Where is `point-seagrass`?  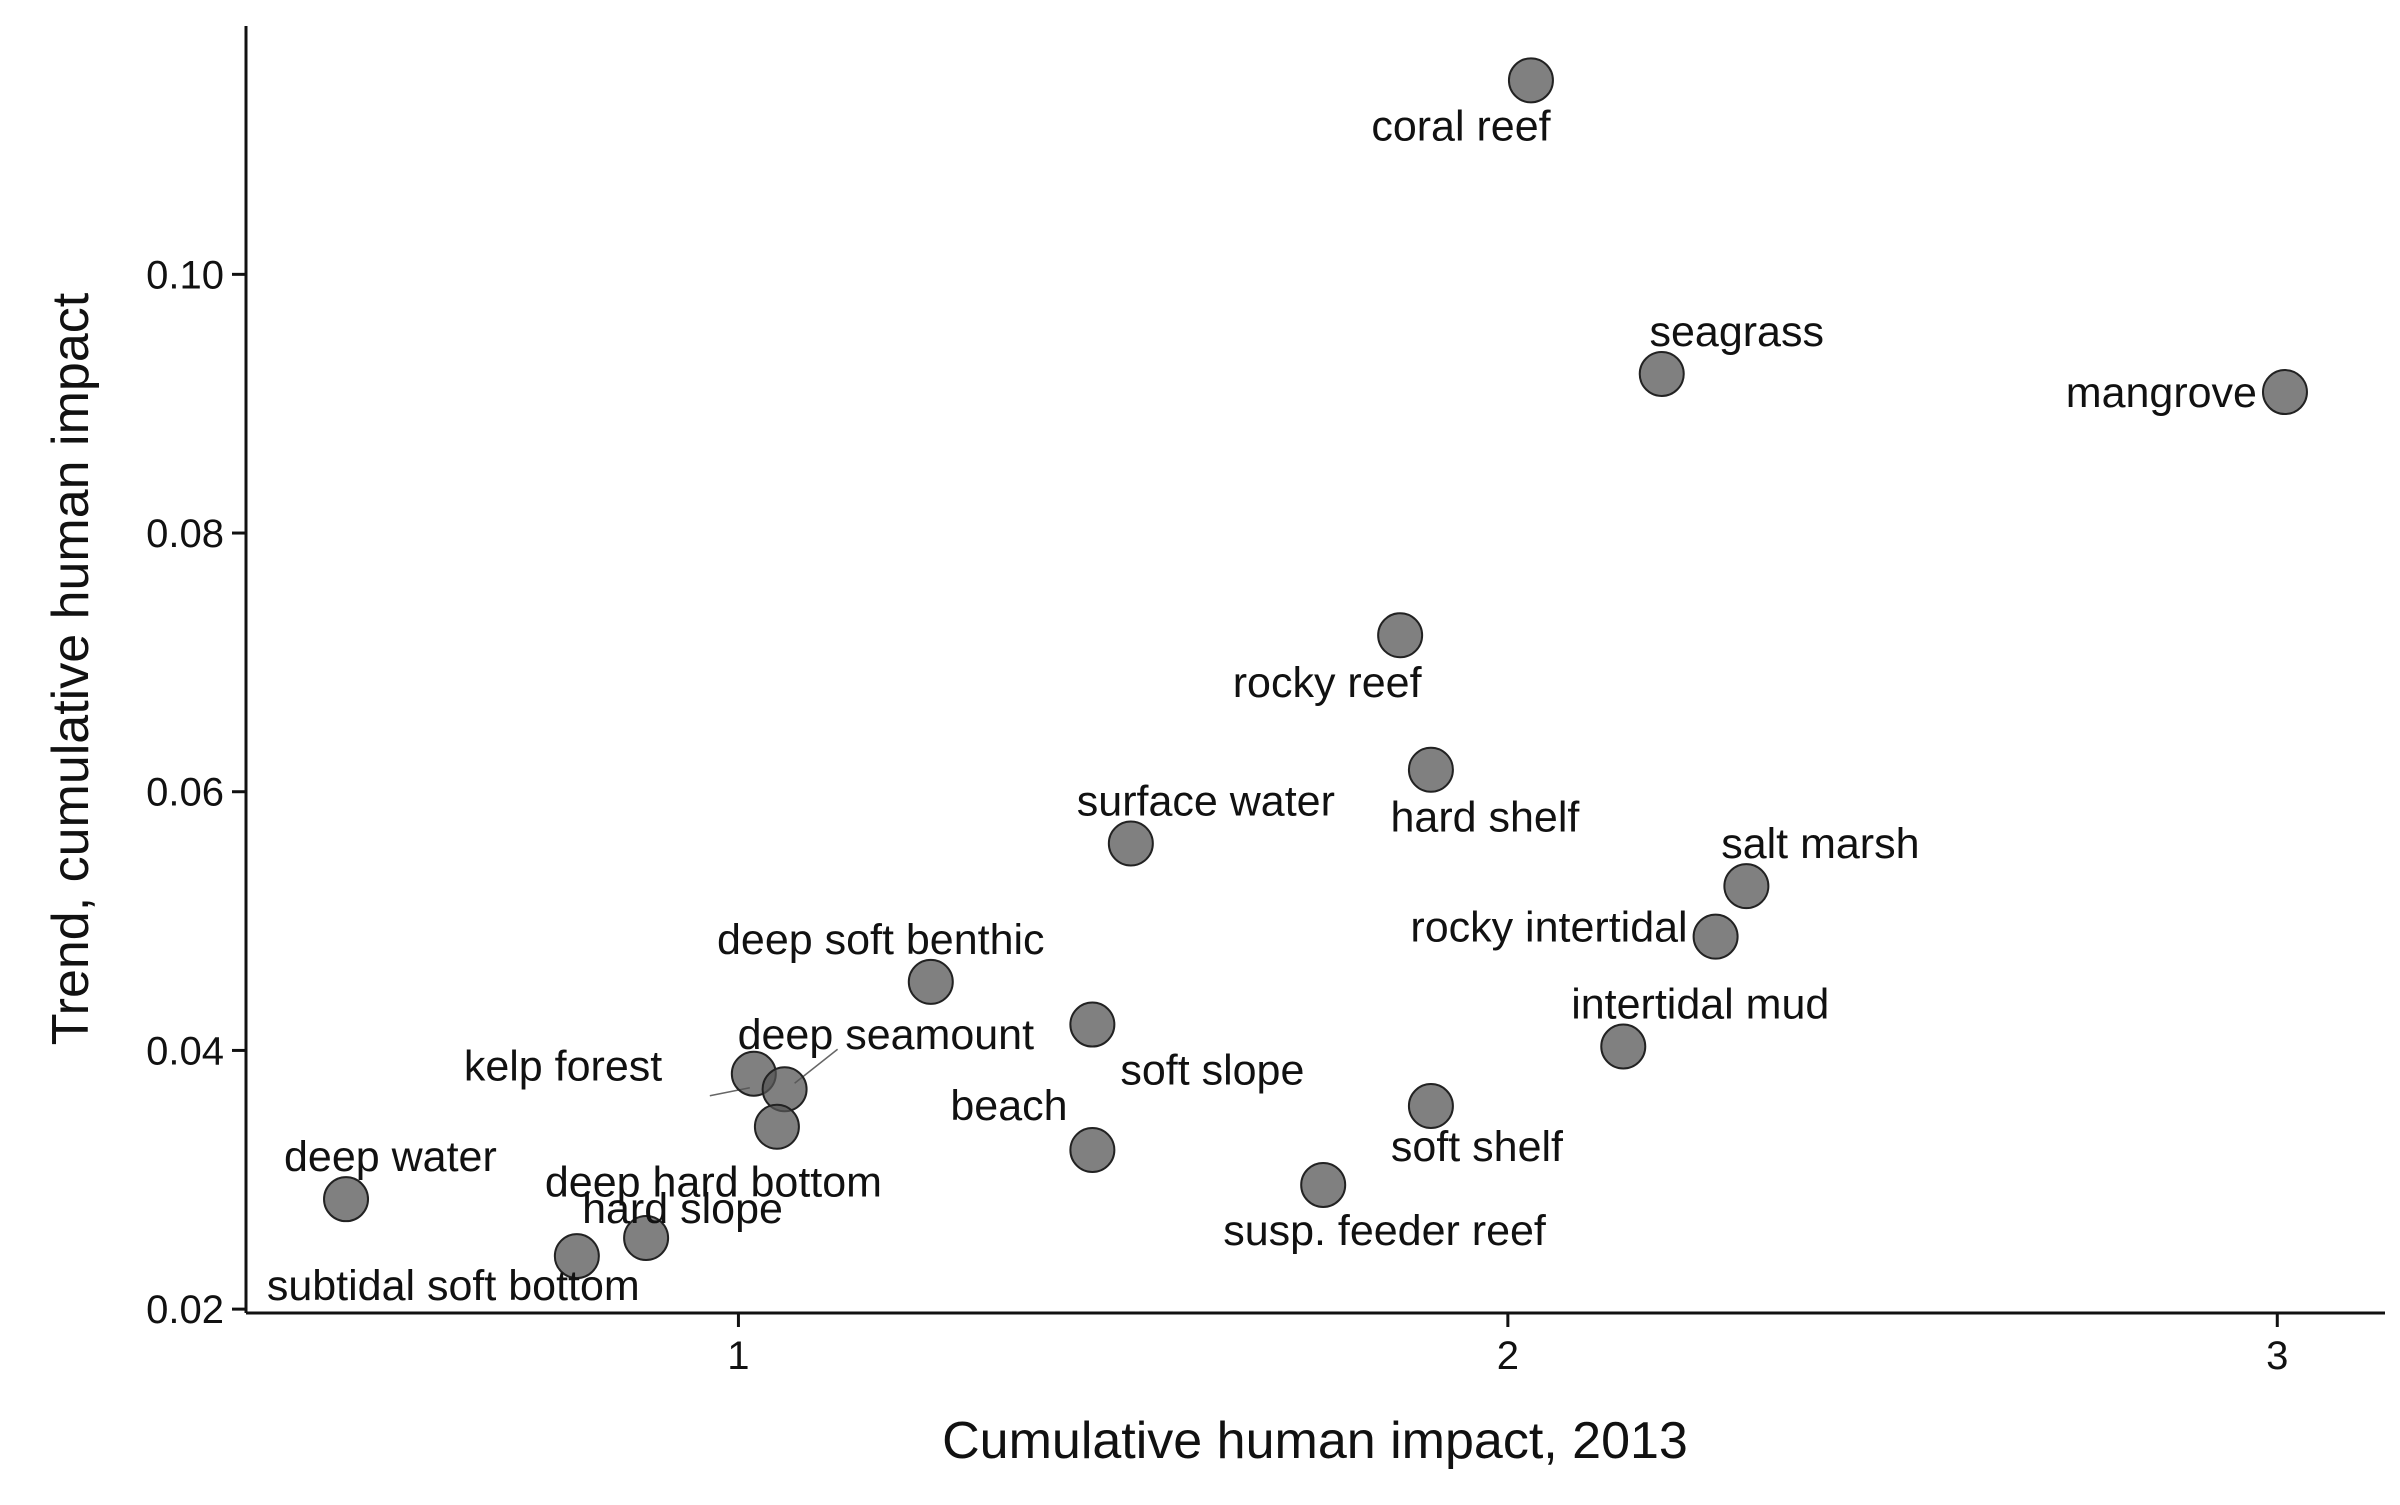
point-seagrass is located at coordinates (1661, 373).